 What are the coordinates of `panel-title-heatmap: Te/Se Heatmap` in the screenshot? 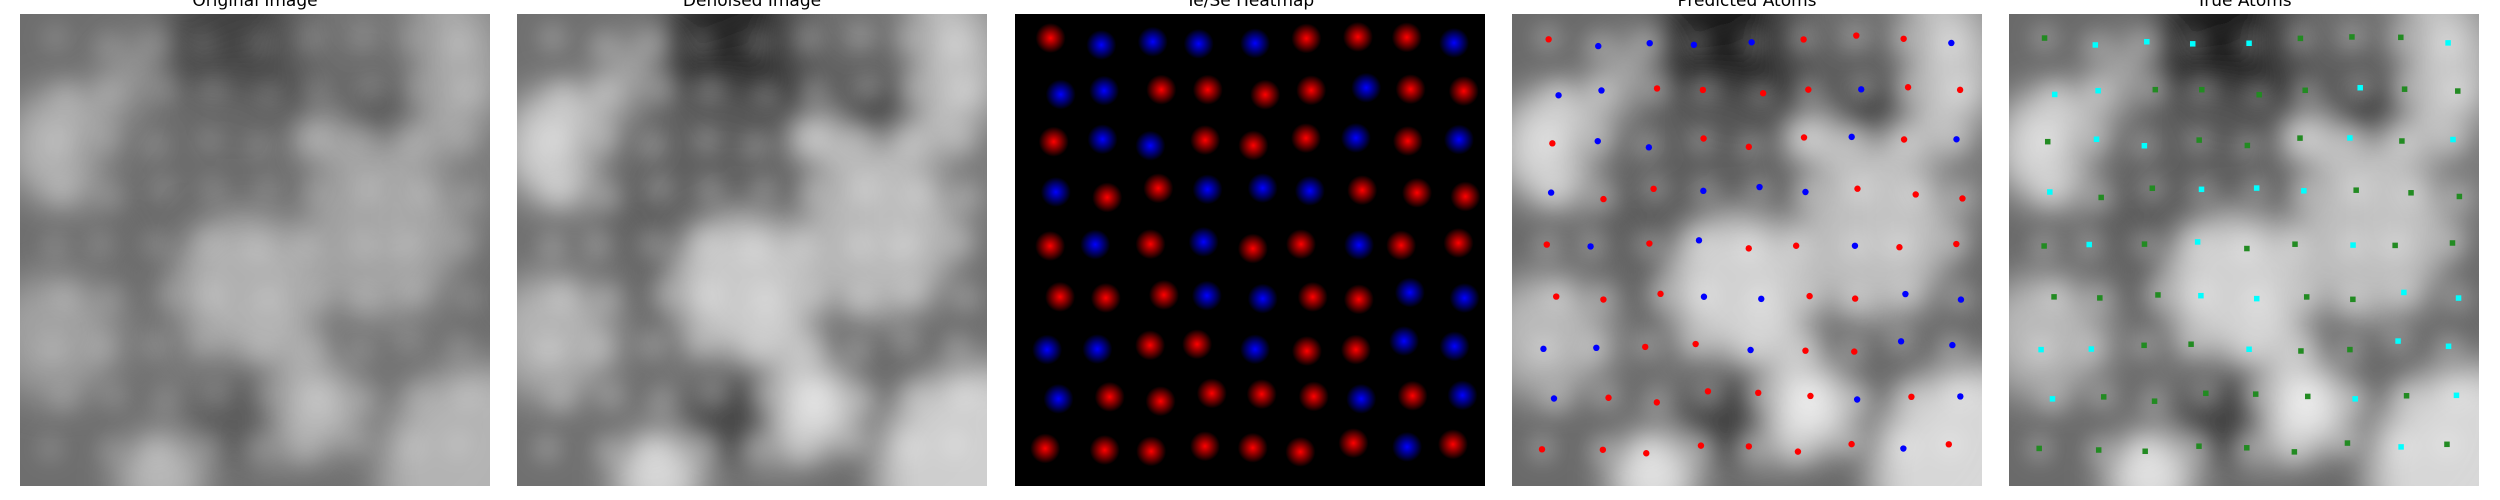 It's located at (1250, 5).